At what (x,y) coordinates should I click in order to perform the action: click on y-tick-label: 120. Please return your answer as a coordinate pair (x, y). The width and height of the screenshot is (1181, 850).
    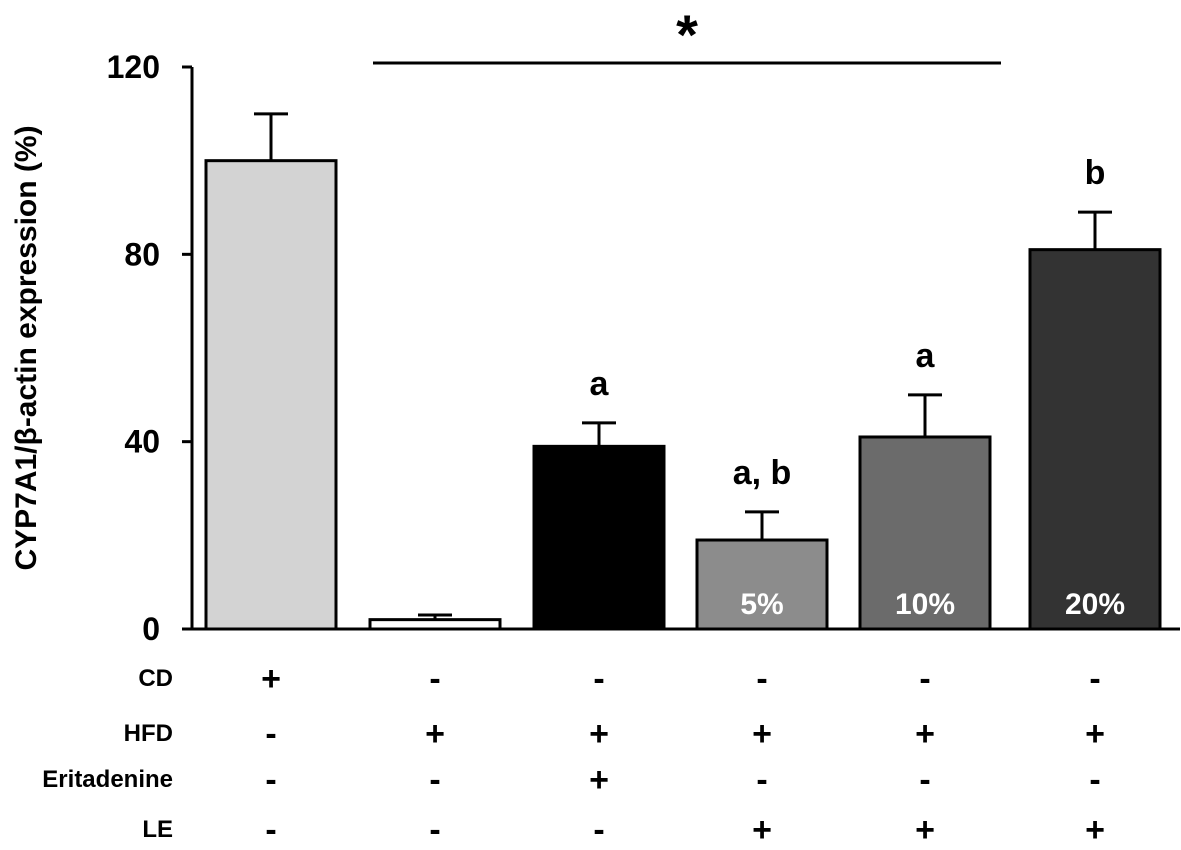
    Looking at the image, I should click on (133, 67).